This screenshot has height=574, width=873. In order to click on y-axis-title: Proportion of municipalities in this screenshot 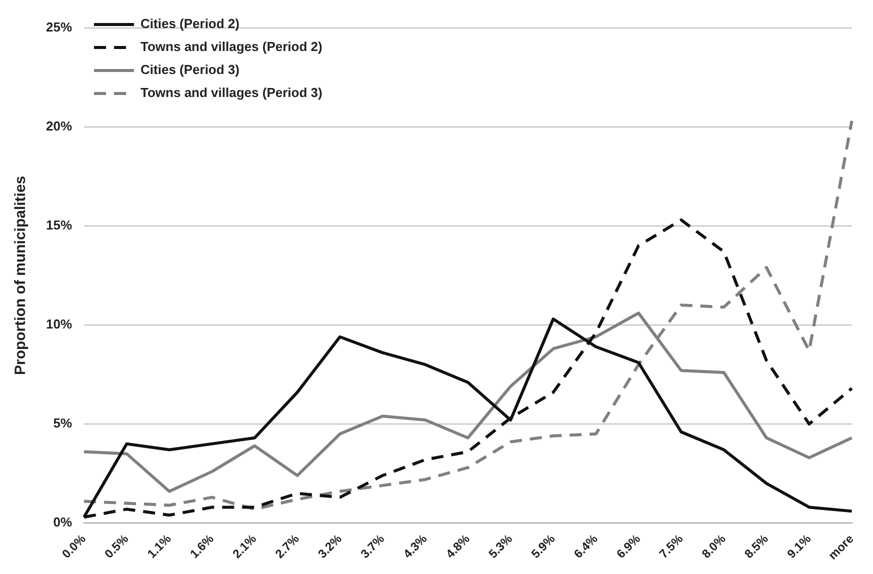, I will do `click(21, 276)`.